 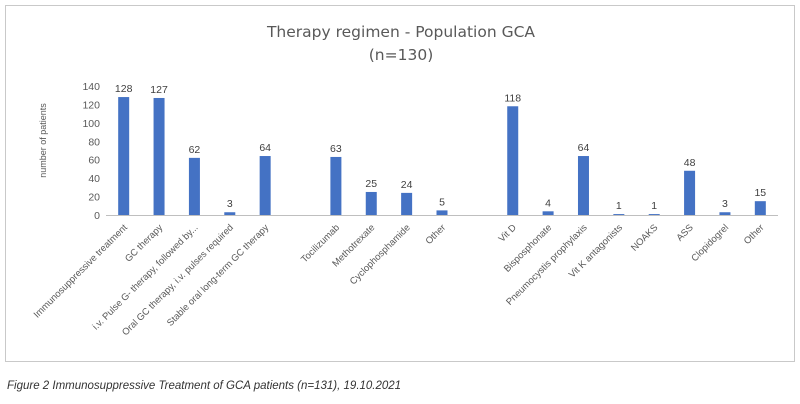 What do you see at coordinates (710, 243) in the screenshot?
I see `x-tick-label: Clopidogrel` at bounding box center [710, 243].